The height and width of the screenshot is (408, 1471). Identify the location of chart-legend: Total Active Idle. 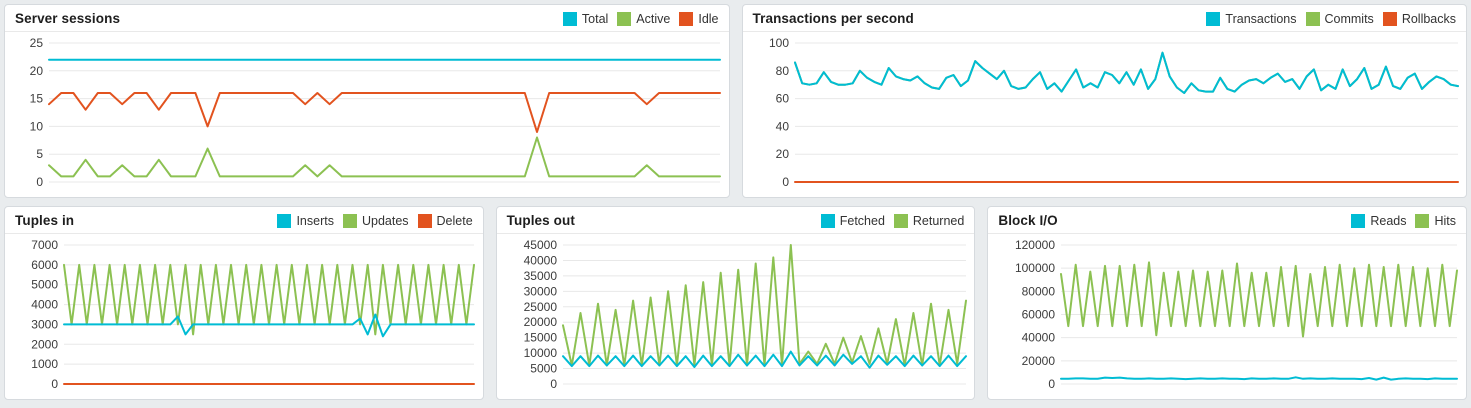
(640, 18).